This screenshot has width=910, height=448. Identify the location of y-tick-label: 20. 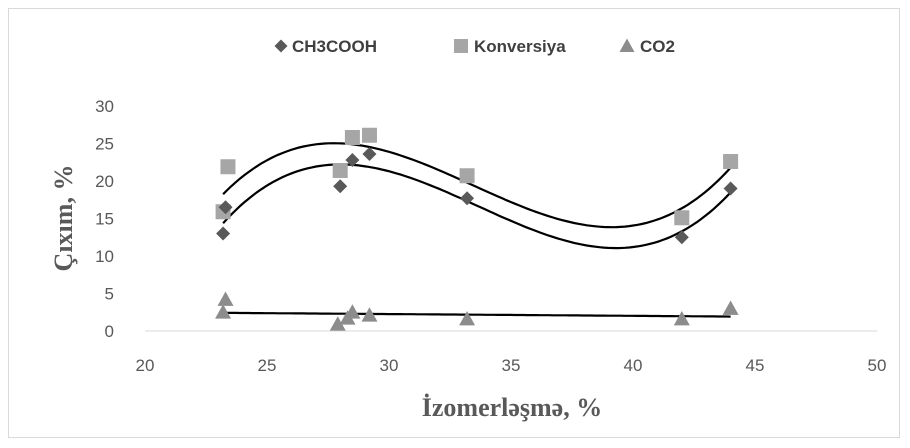
(104, 181).